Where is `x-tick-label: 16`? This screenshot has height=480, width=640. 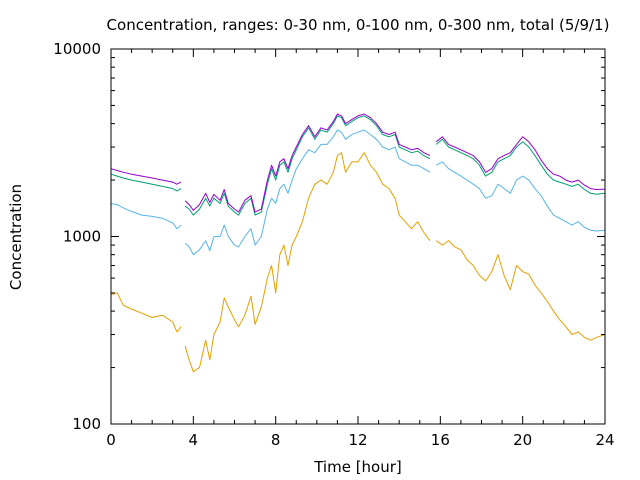
x-tick-label: 16 is located at coordinates (440, 440).